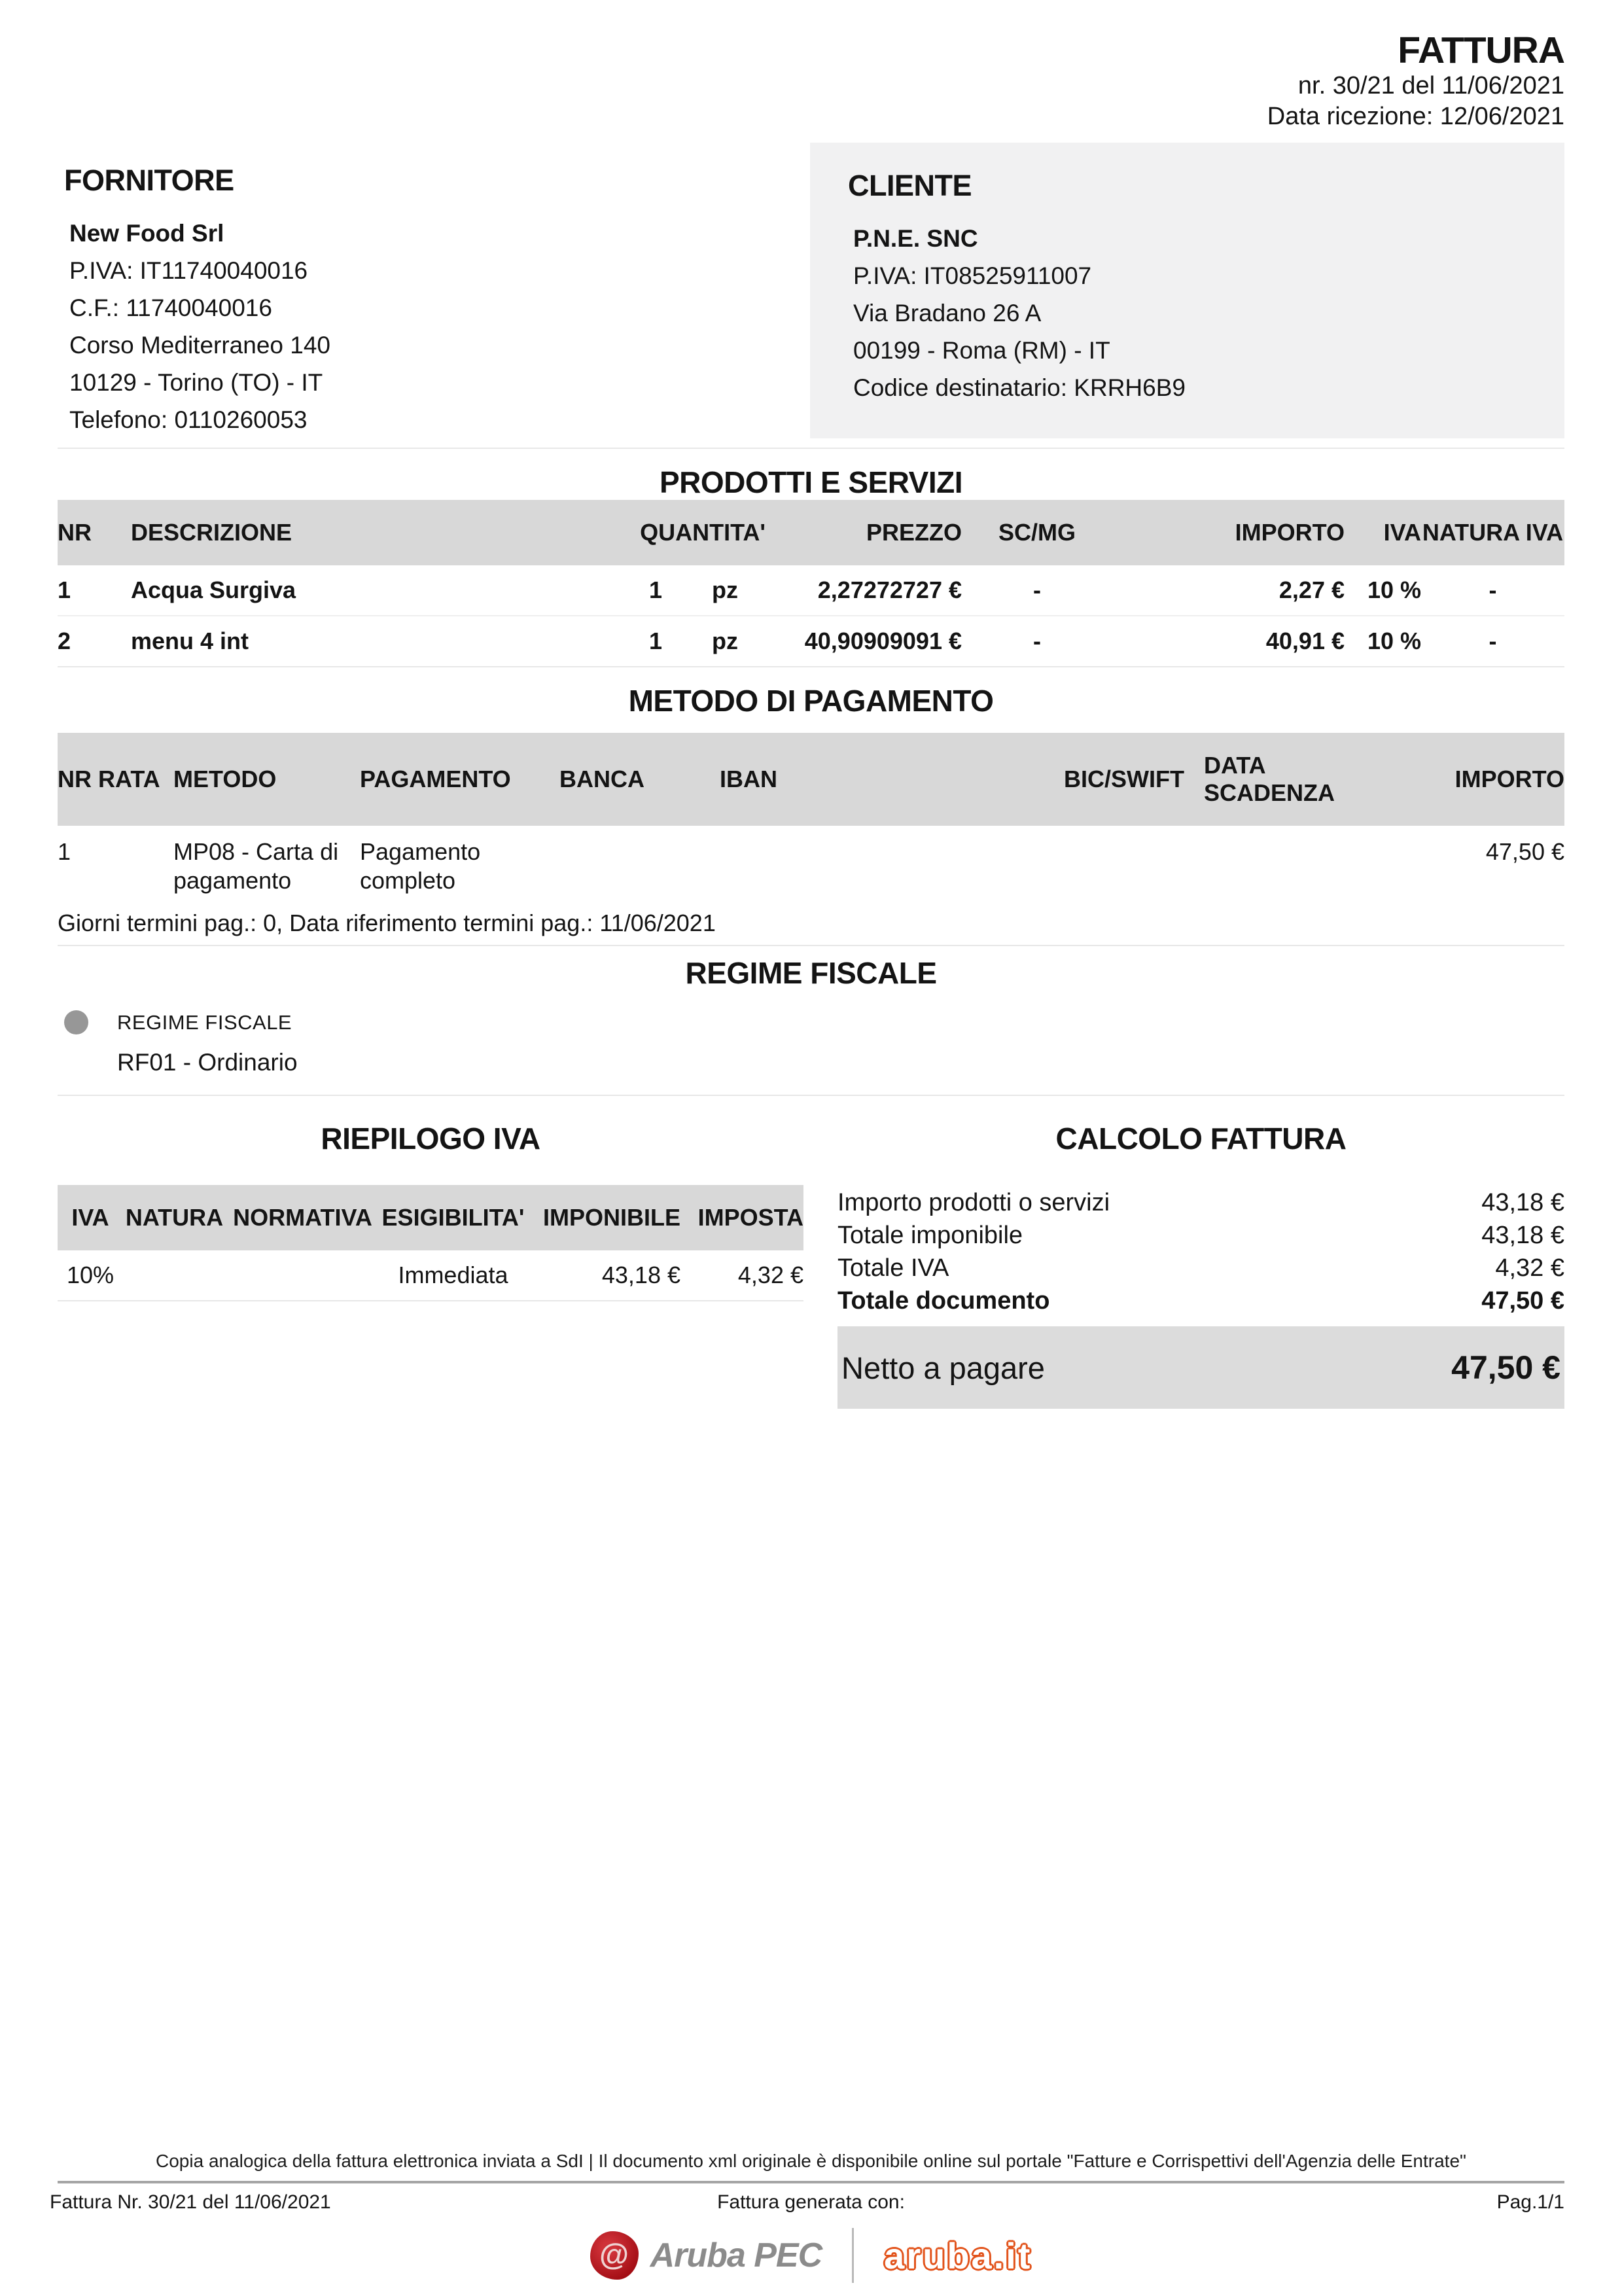 The image size is (1622, 2296). I want to click on invoice-number-line: nr. 30/21 del 11/06/2021, so click(1430, 85).